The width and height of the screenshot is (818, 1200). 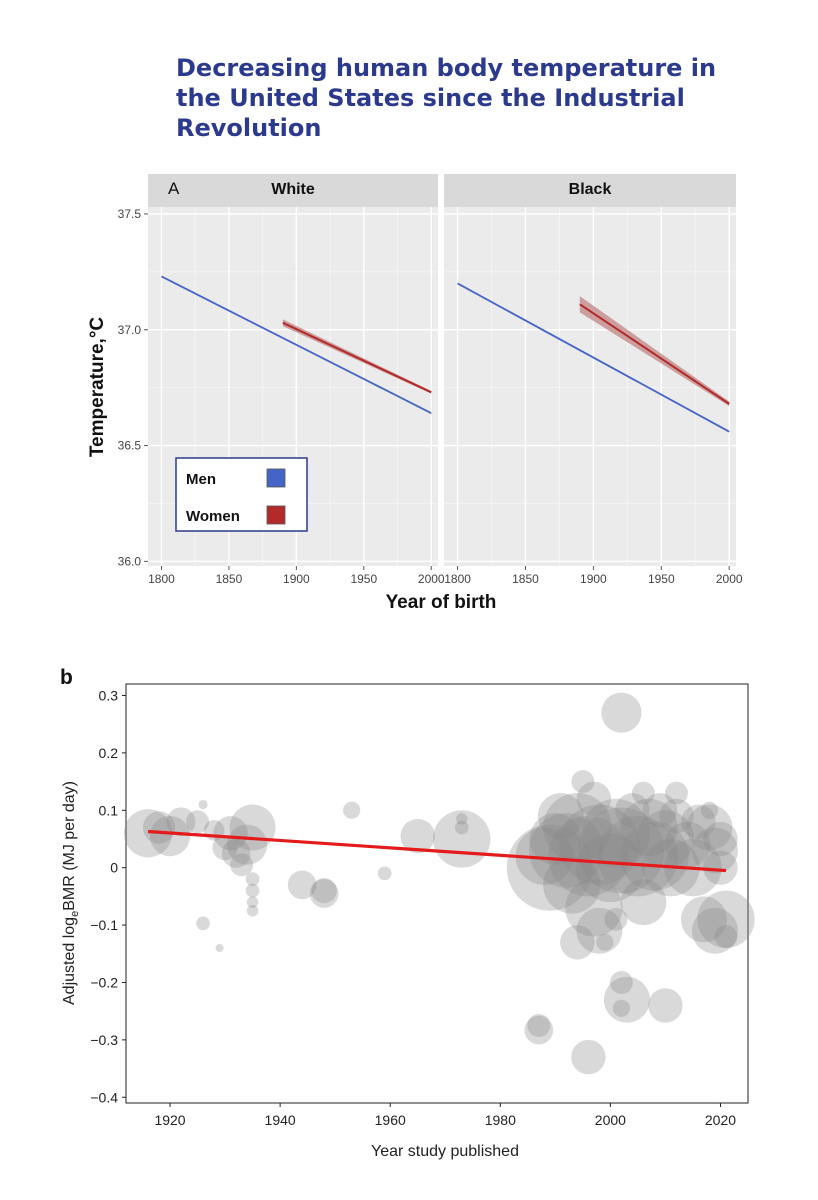 What do you see at coordinates (445, 1151) in the screenshot?
I see `x-axis-title: Year study published` at bounding box center [445, 1151].